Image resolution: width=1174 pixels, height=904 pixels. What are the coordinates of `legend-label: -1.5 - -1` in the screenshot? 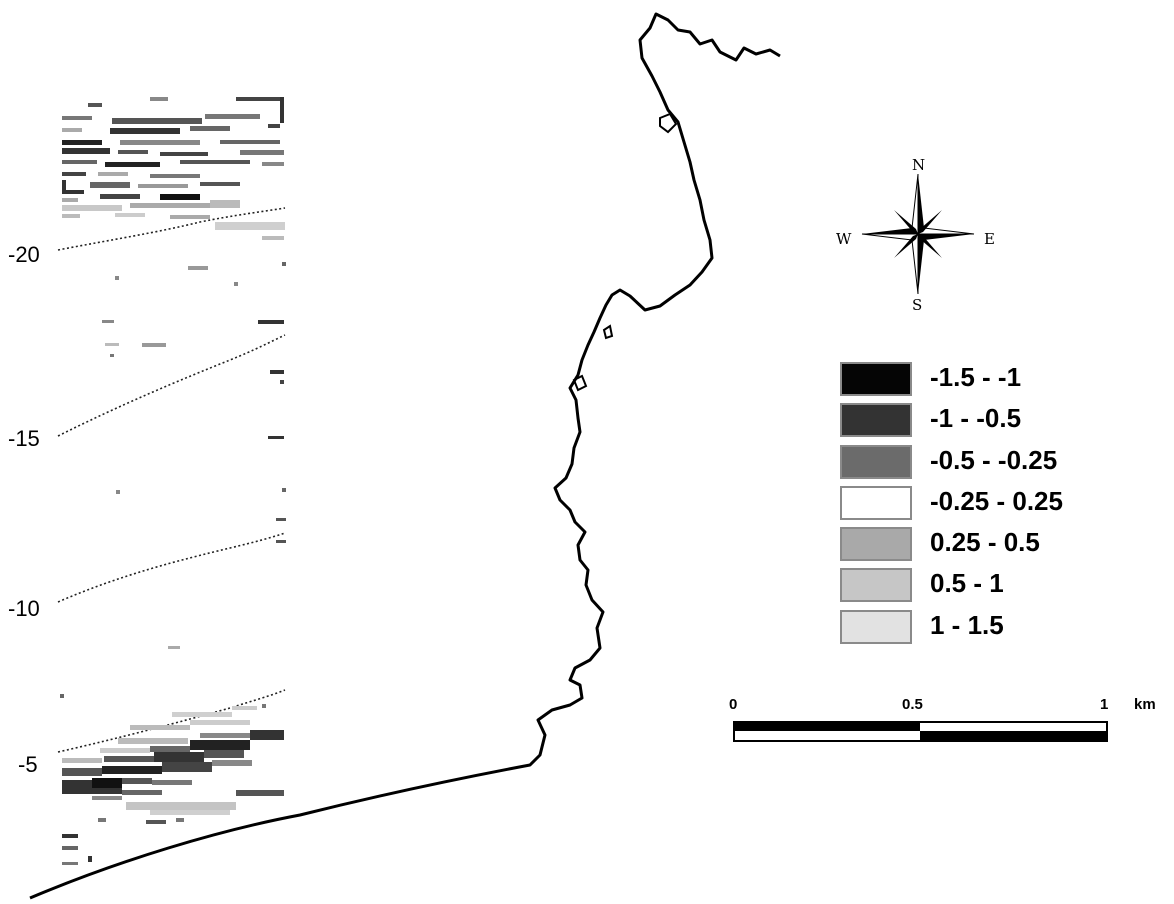 It's located at (976, 377).